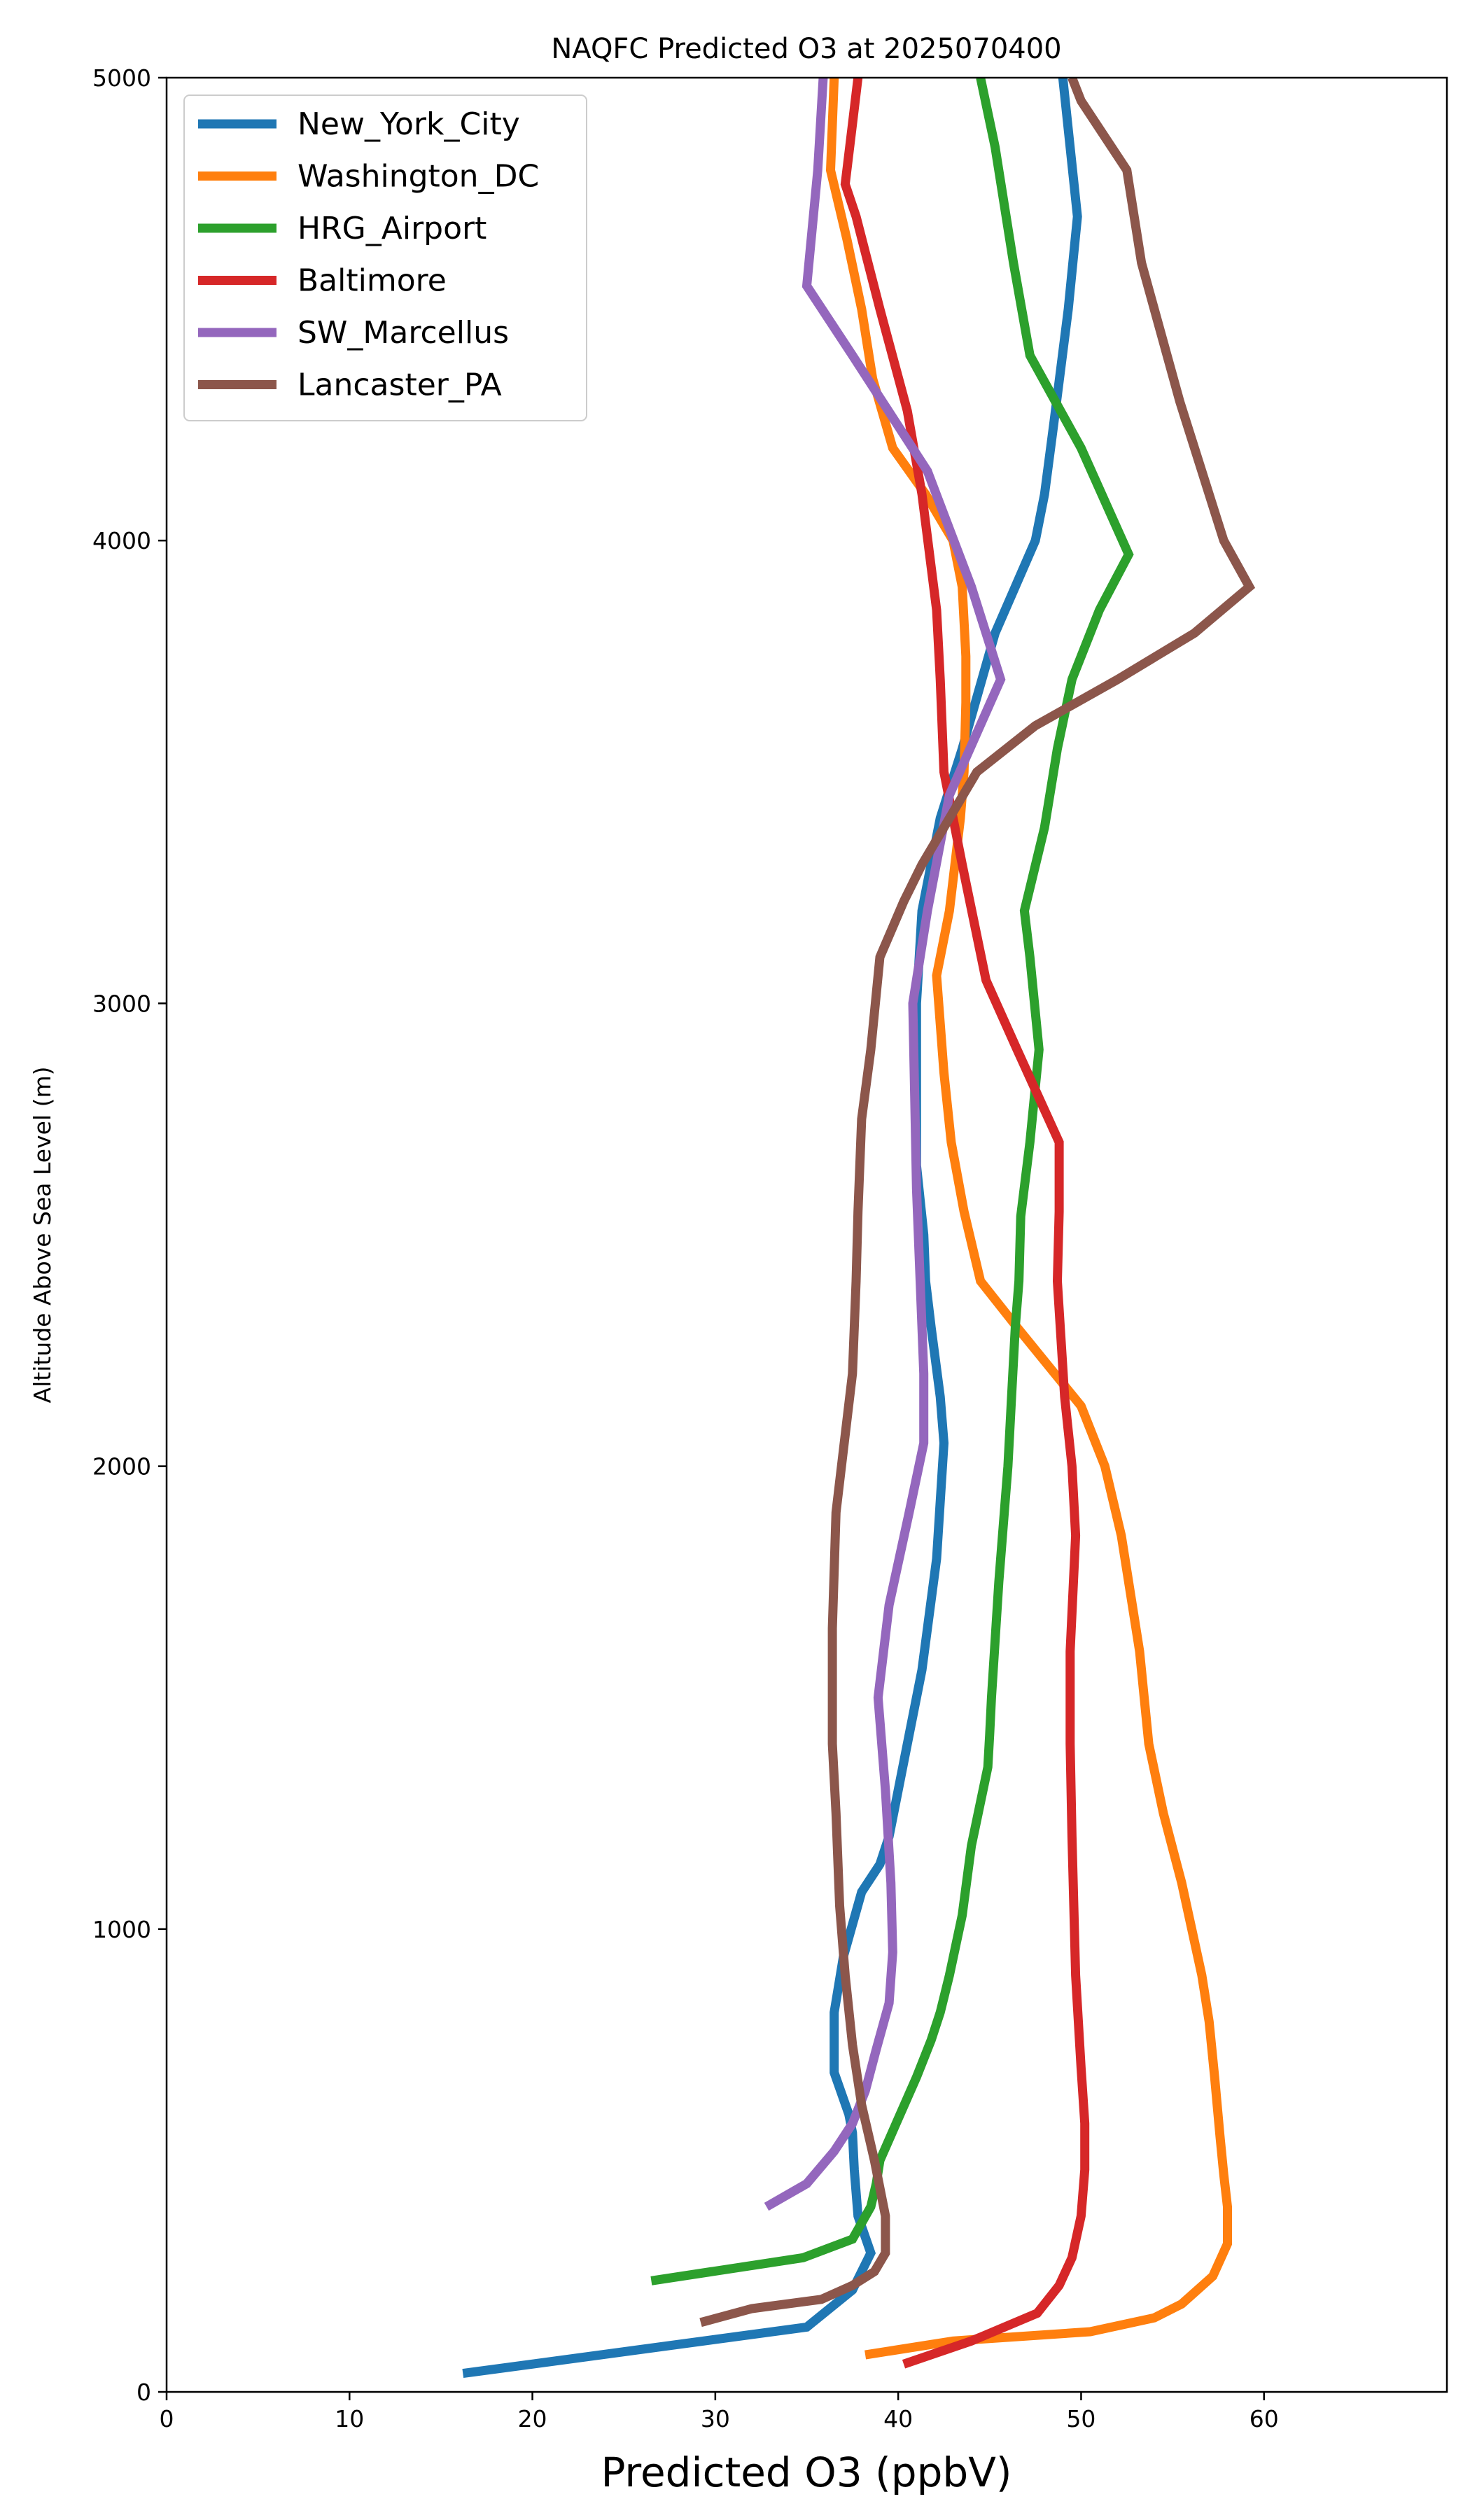  I want to click on x-axis-label: Predicted O3 (ppbV), so click(806, 2472).